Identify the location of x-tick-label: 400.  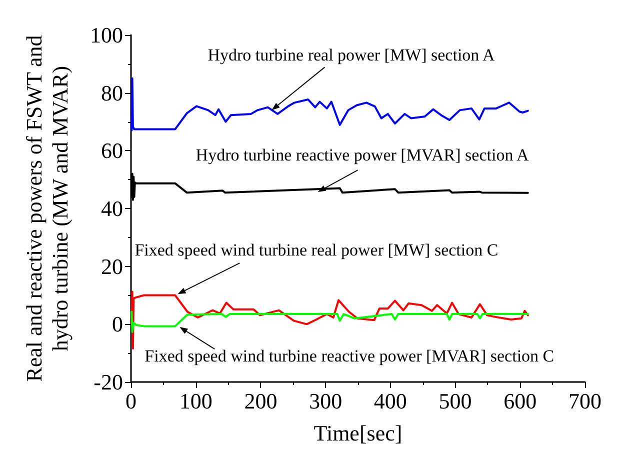
(390, 401).